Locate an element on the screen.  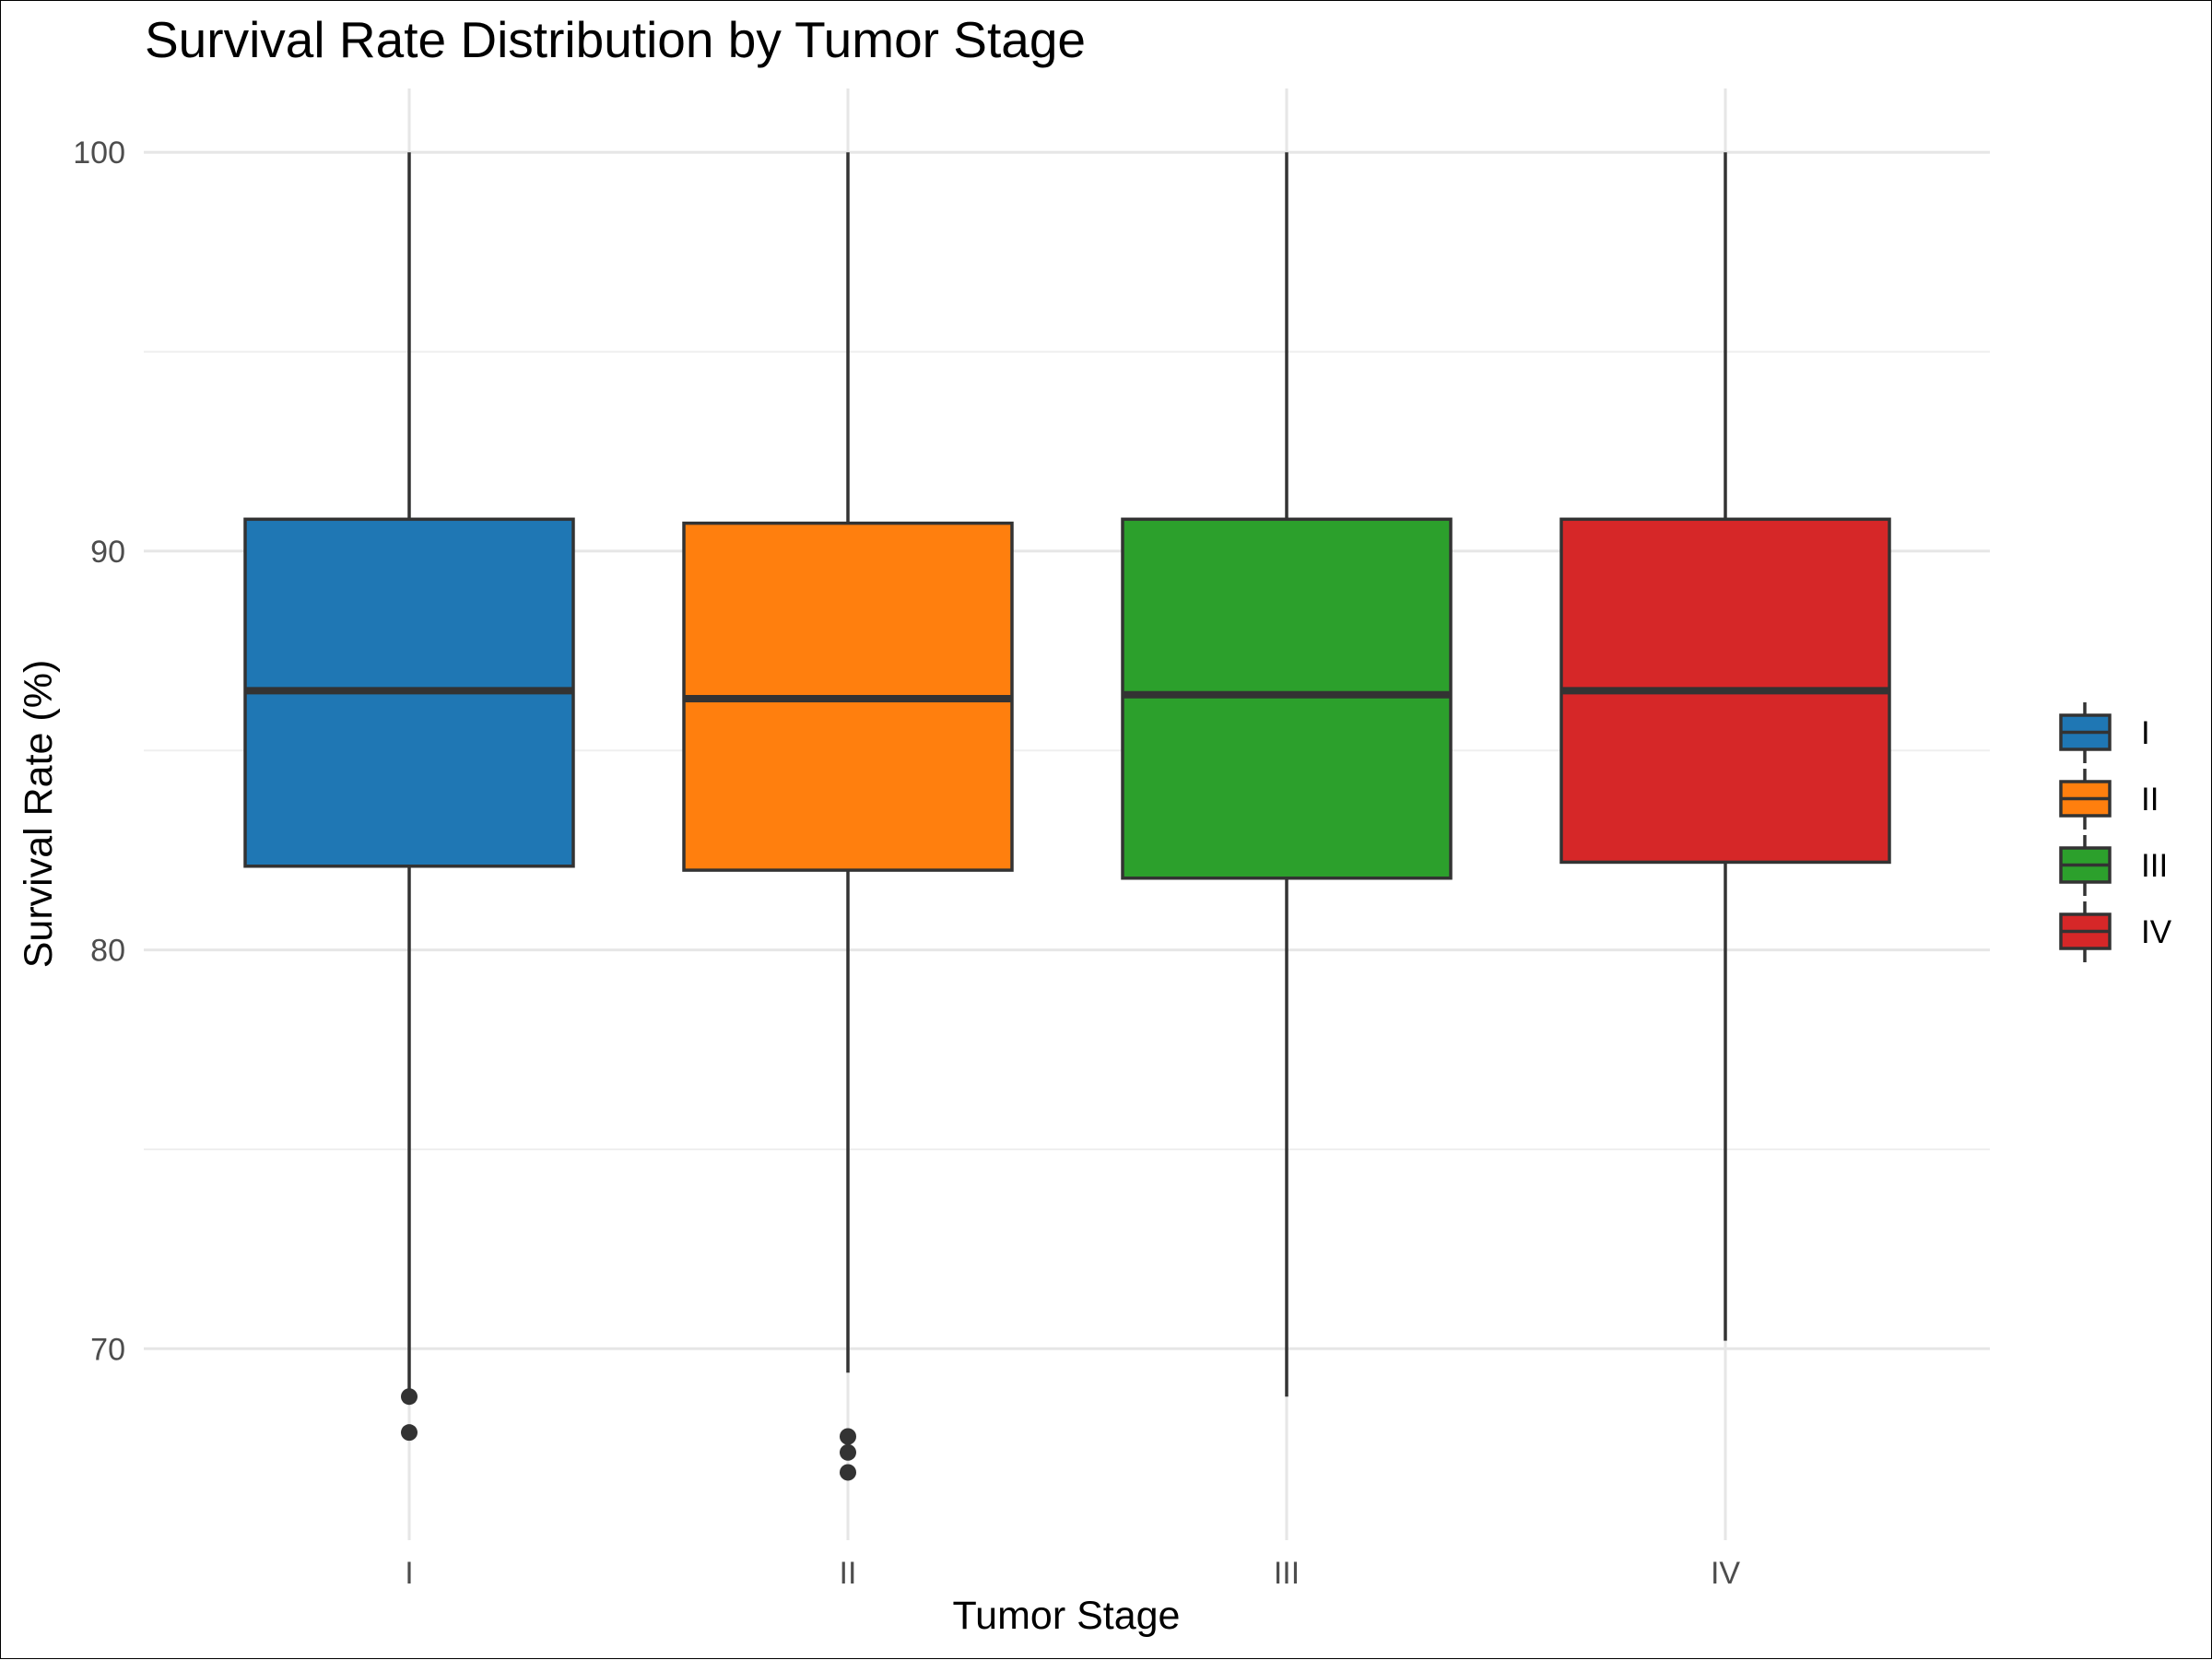
y-axis-title: Survival Rate (%) is located at coordinates (39, 814).